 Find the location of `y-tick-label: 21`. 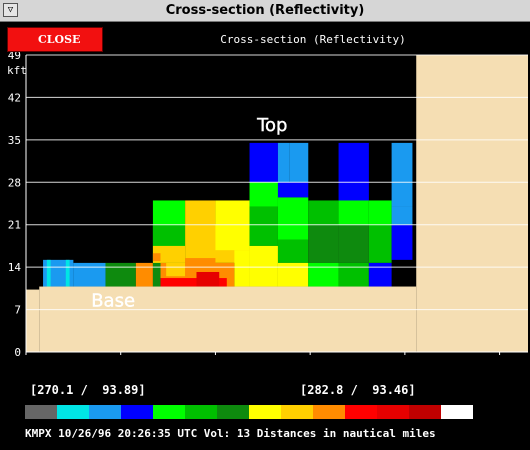

y-tick-label: 21 is located at coordinates (14, 225).